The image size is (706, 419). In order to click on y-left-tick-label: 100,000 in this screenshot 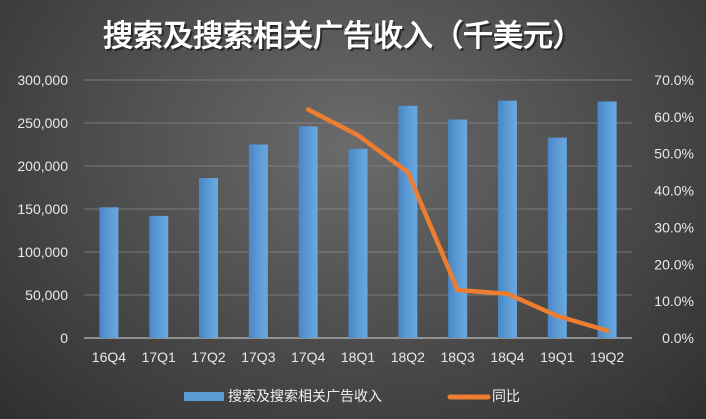, I will do `click(42, 252)`.